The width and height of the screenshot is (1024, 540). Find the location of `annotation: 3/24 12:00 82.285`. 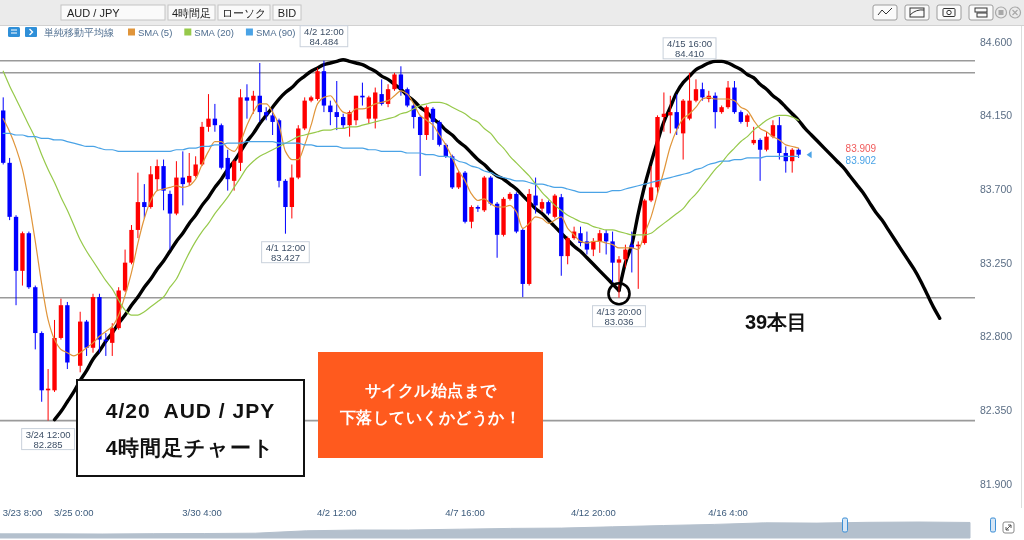

annotation: 3/24 12:00 82.285 is located at coordinates (48, 439).